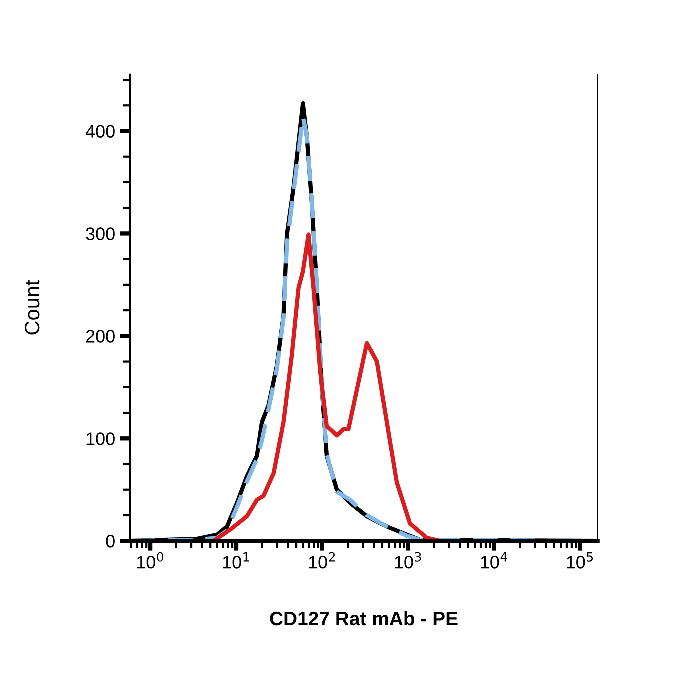  What do you see at coordinates (408, 560) in the screenshot?
I see `x-tick-label: 10$^{3}$` at bounding box center [408, 560].